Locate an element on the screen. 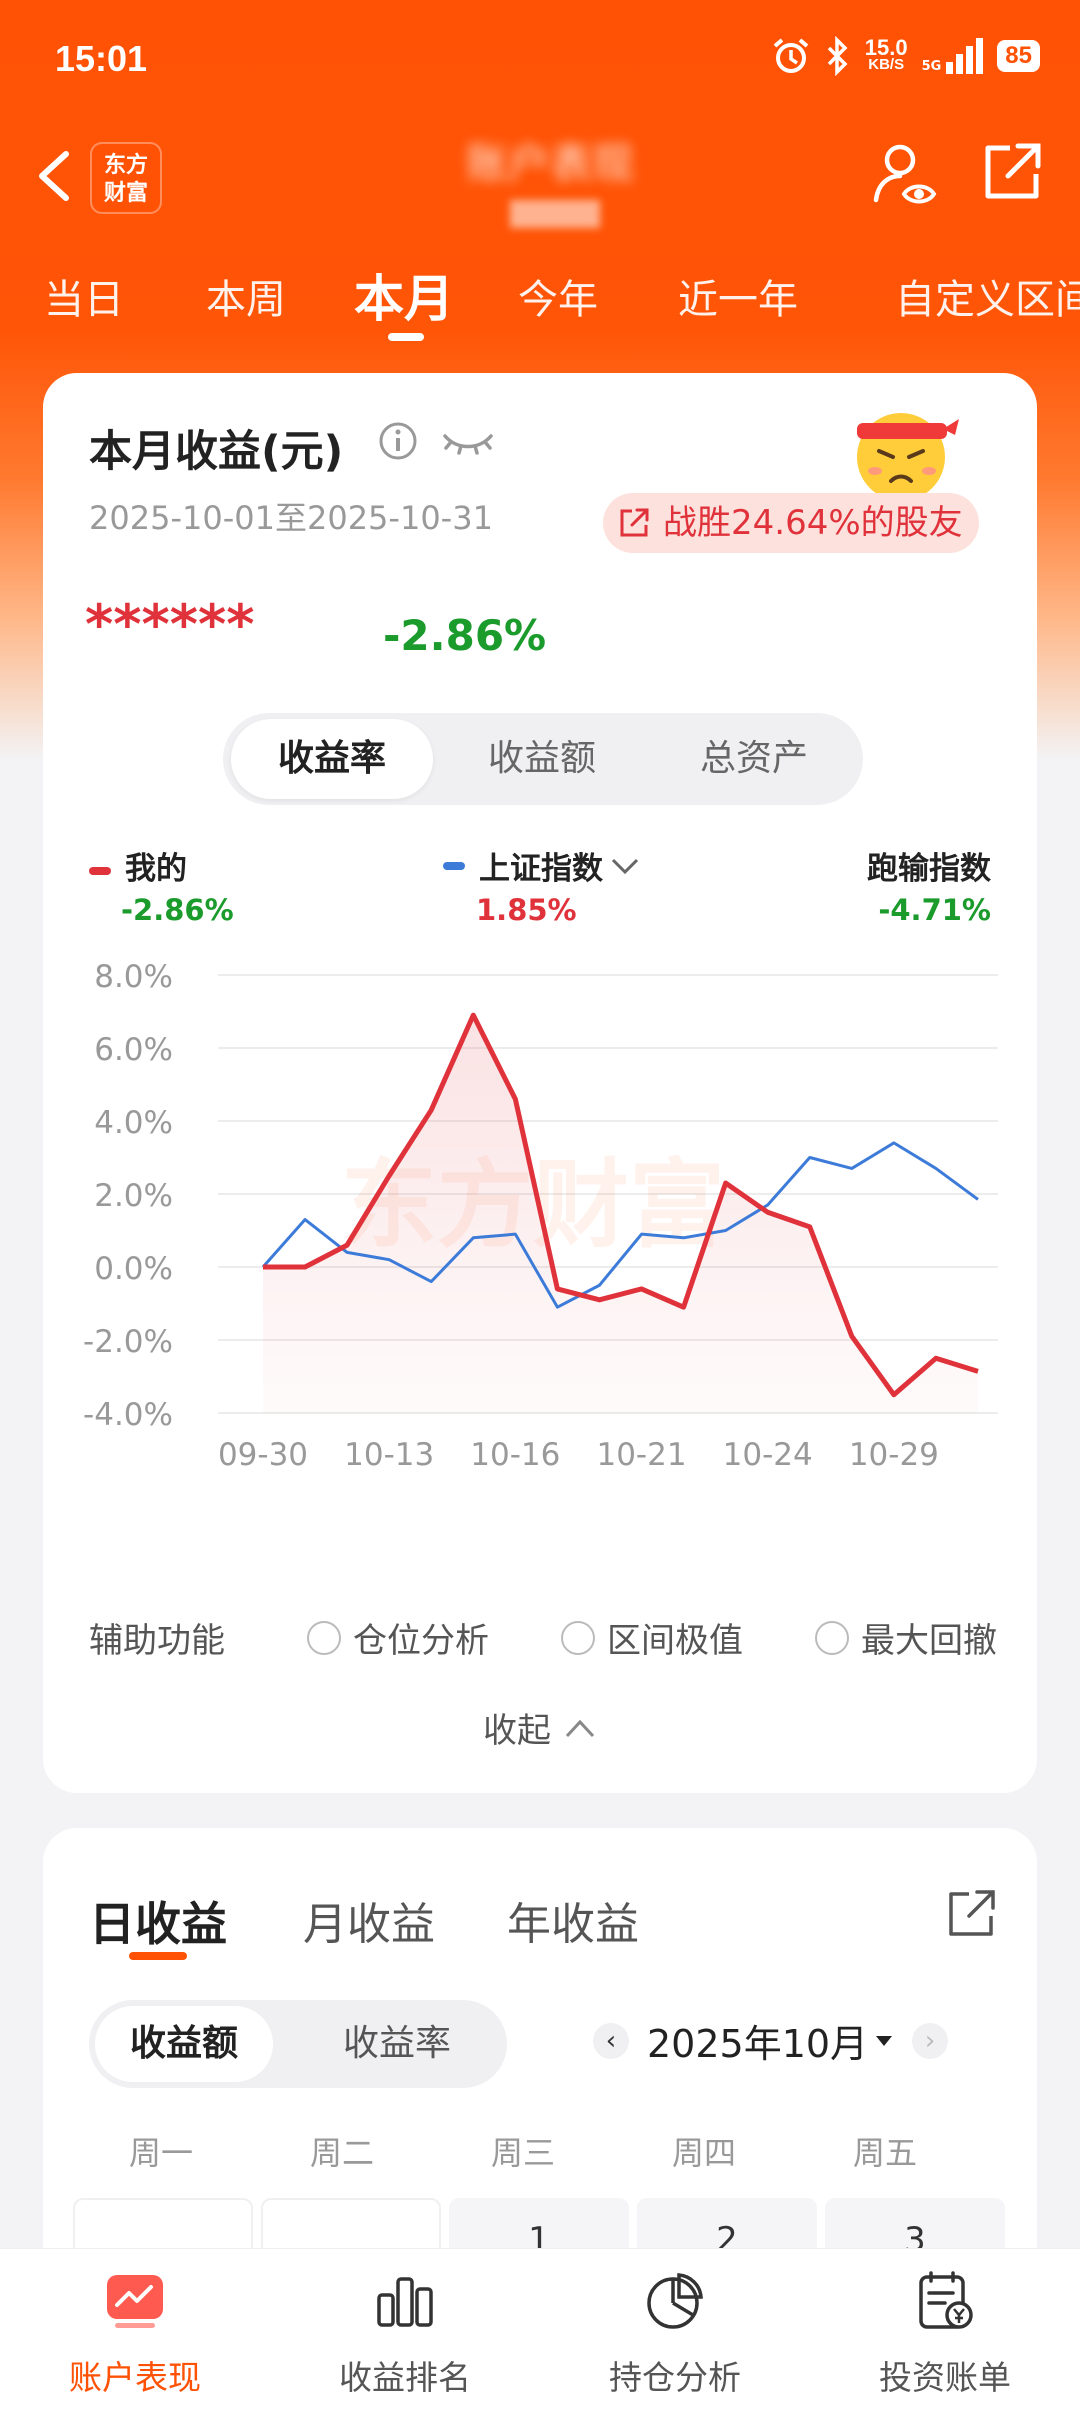 This screenshot has height=2412, width=1080. y-tick-label: -4.0% is located at coordinates (128, 1415).